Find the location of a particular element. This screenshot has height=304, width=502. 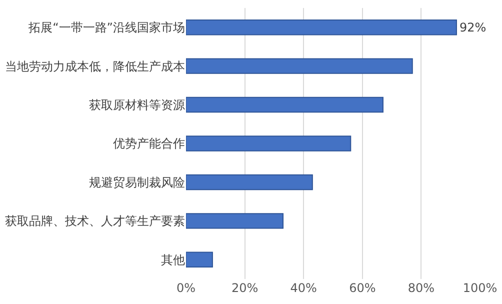

x-tick-label: 100% is located at coordinates (480, 288).